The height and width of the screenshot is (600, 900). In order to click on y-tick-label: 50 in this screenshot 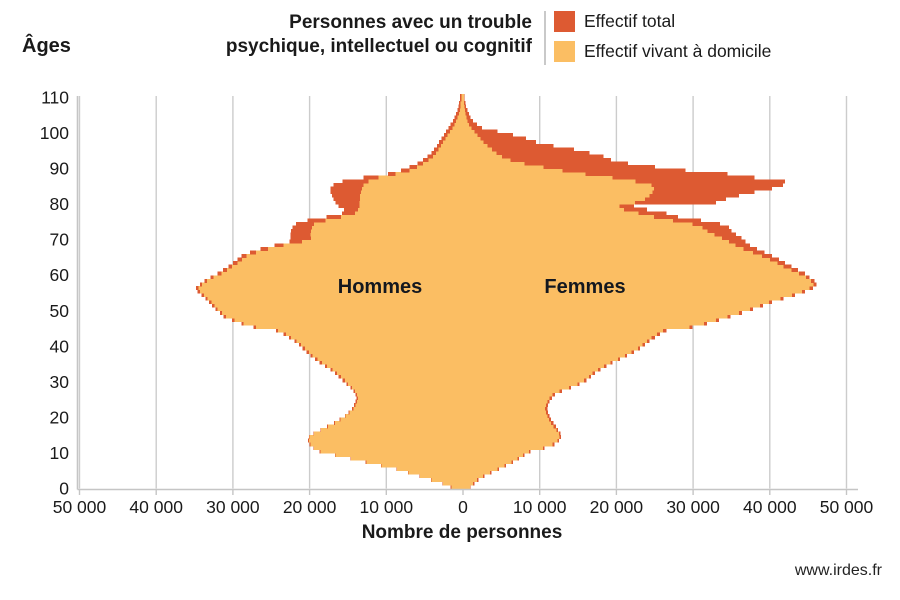, I will do `click(60, 311)`.